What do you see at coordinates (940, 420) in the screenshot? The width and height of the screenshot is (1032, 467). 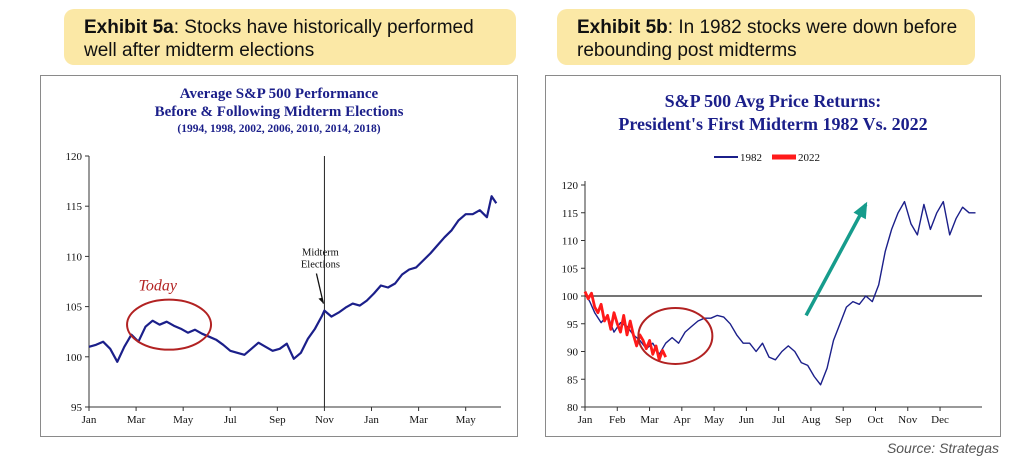 I see `x-tick-label: Dec` at bounding box center [940, 420].